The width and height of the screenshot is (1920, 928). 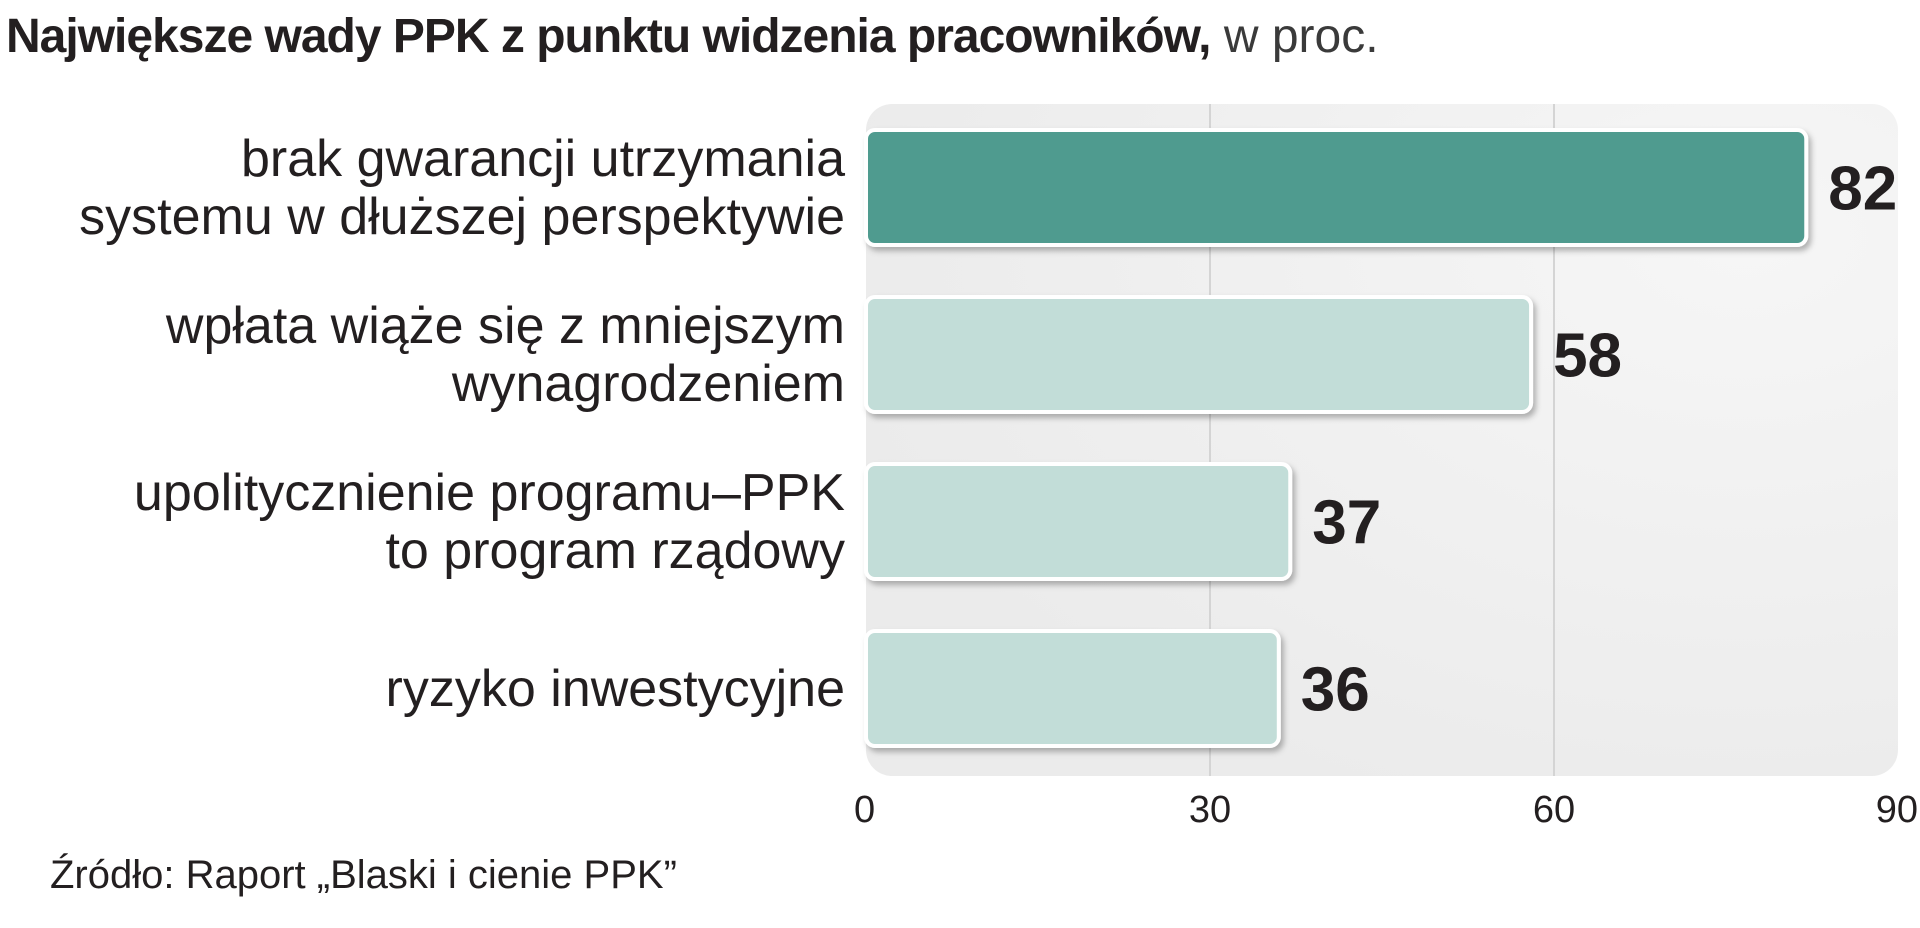 I want to click on category-label-line: systemu w dłuższej perspektywie, so click(x=462, y=216).